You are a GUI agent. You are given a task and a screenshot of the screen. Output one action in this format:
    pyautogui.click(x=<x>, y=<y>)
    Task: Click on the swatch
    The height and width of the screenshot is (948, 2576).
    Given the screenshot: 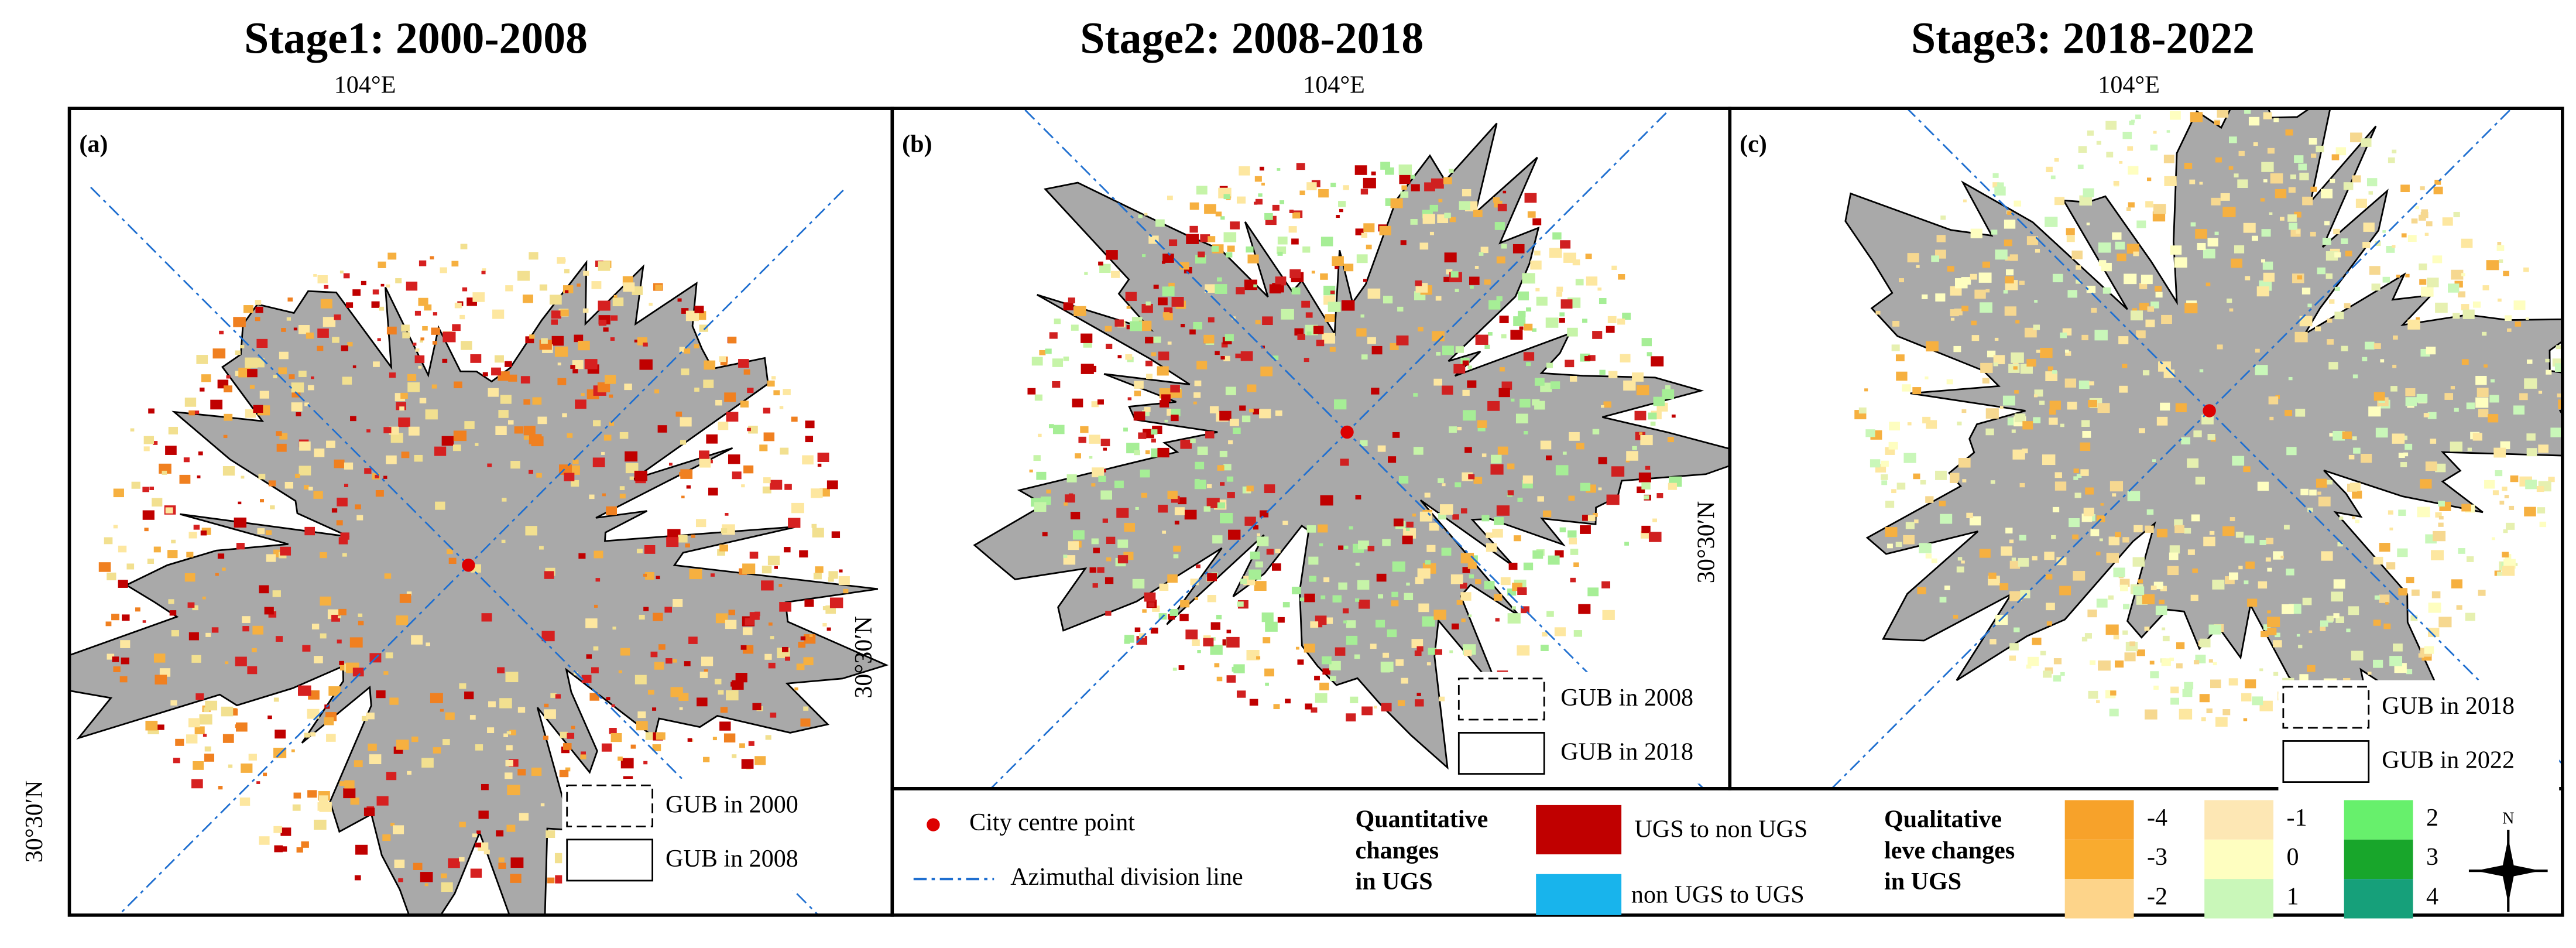 What is the action you would take?
    pyautogui.click(x=2379, y=820)
    